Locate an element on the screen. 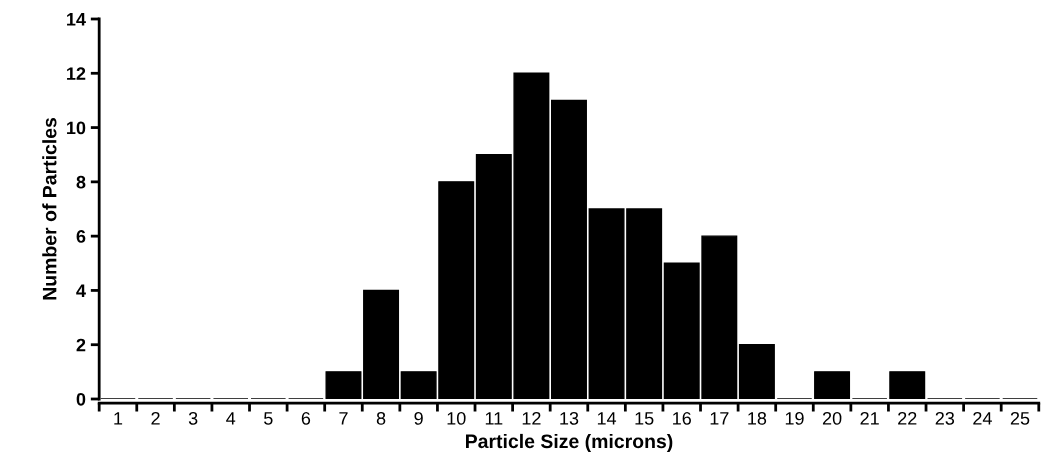 Image resolution: width=1044 pixels, height=475 pixels. x-tick-label: 13 is located at coordinates (569, 418).